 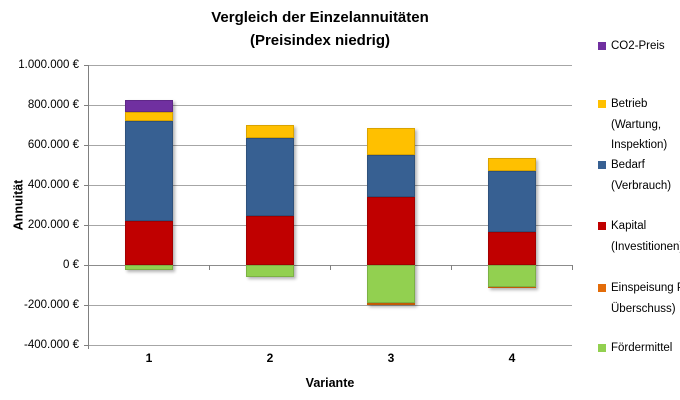 I want to click on legend-label-kapital: Kapital (Investitionen), so click(x=645, y=236).